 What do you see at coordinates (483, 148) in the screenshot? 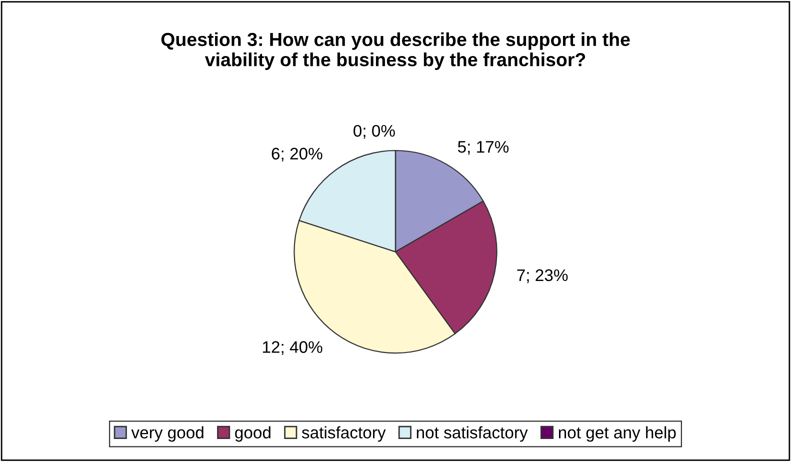
I see `data-label: 5; 17%` at bounding box center [483, 148].